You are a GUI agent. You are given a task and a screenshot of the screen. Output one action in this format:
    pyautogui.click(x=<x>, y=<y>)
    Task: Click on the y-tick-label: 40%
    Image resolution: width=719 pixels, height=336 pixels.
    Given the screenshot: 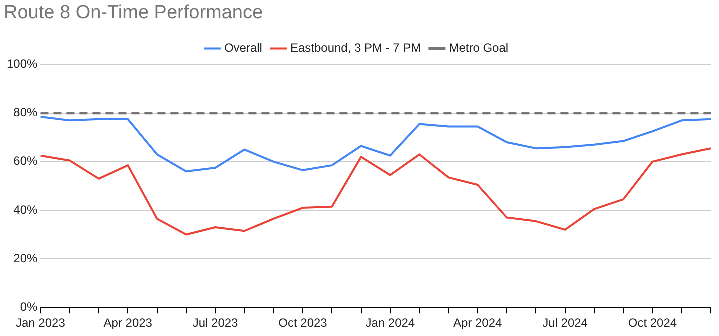 What is the action you would take?
    pyautogui.click(x=26, y=209)
    